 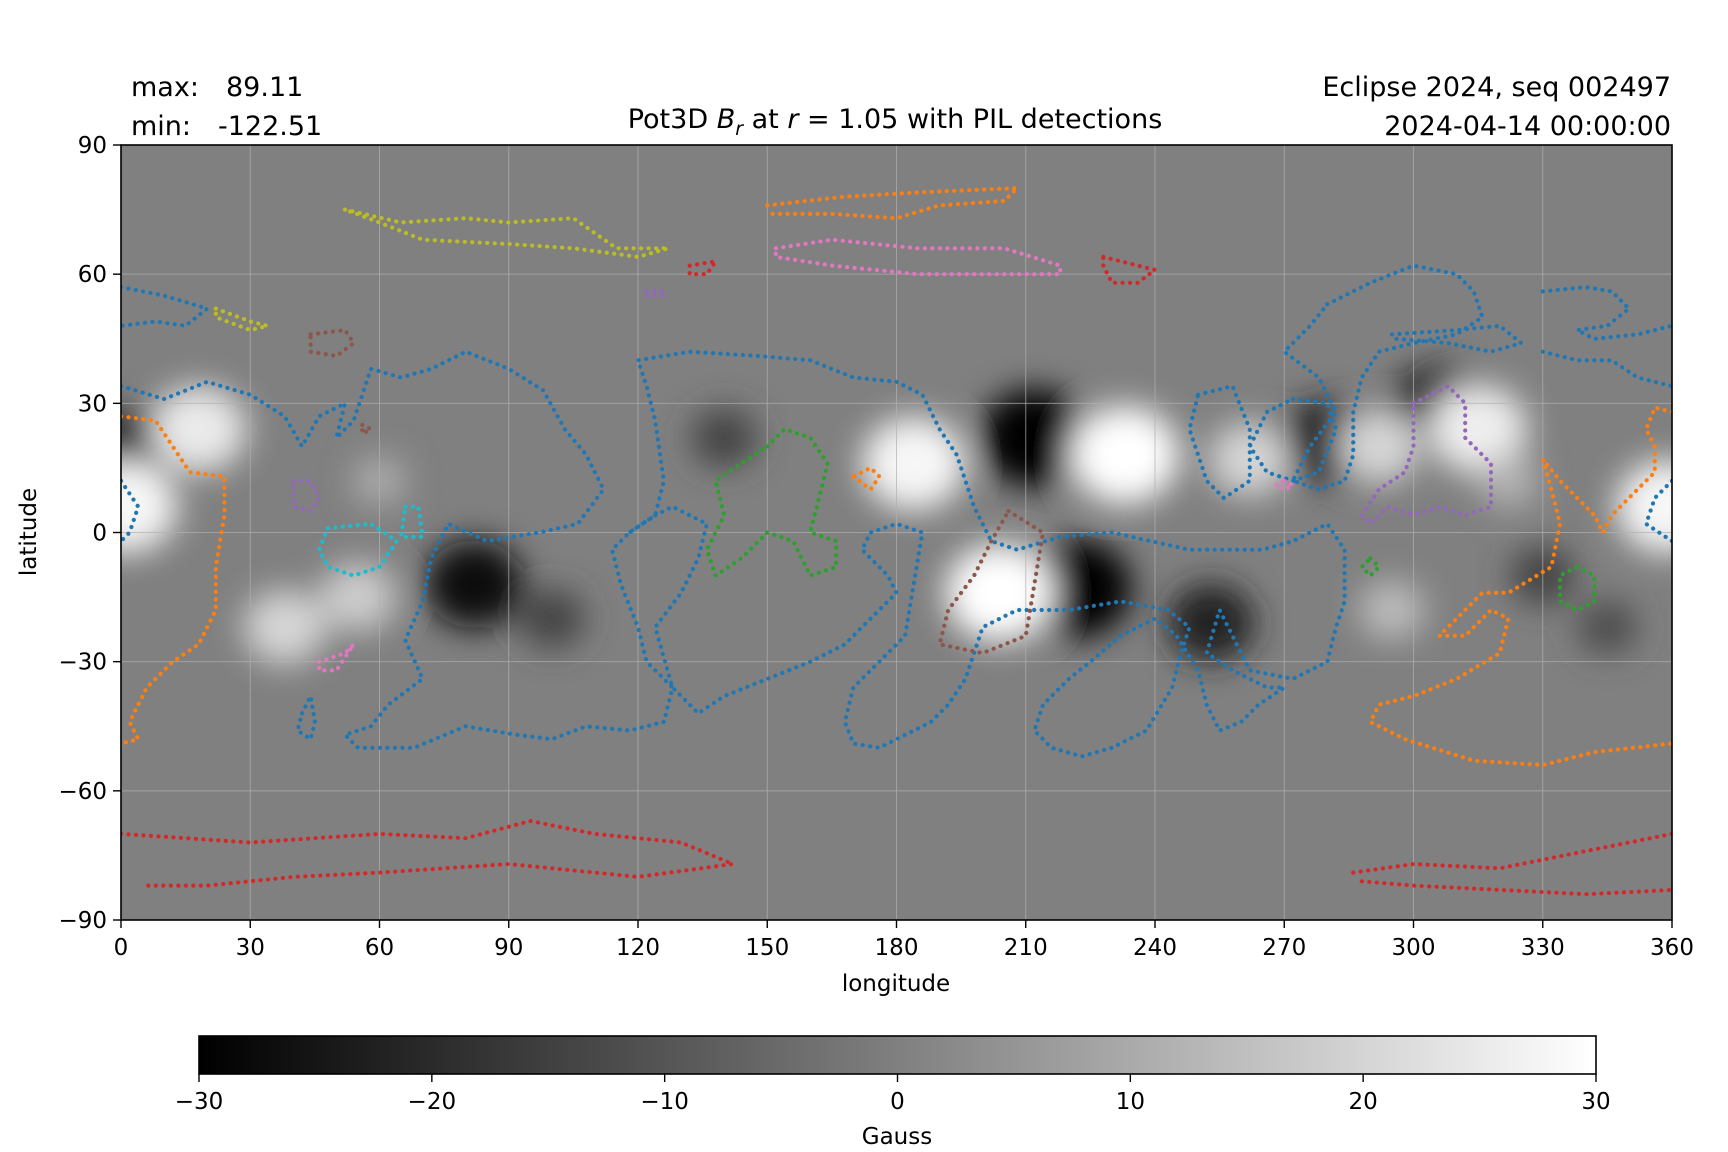 What do you see at coordinates (508, 948) in the screenshot?
I see `x-tick-label-3: 90` at bounding box center [508, 948].